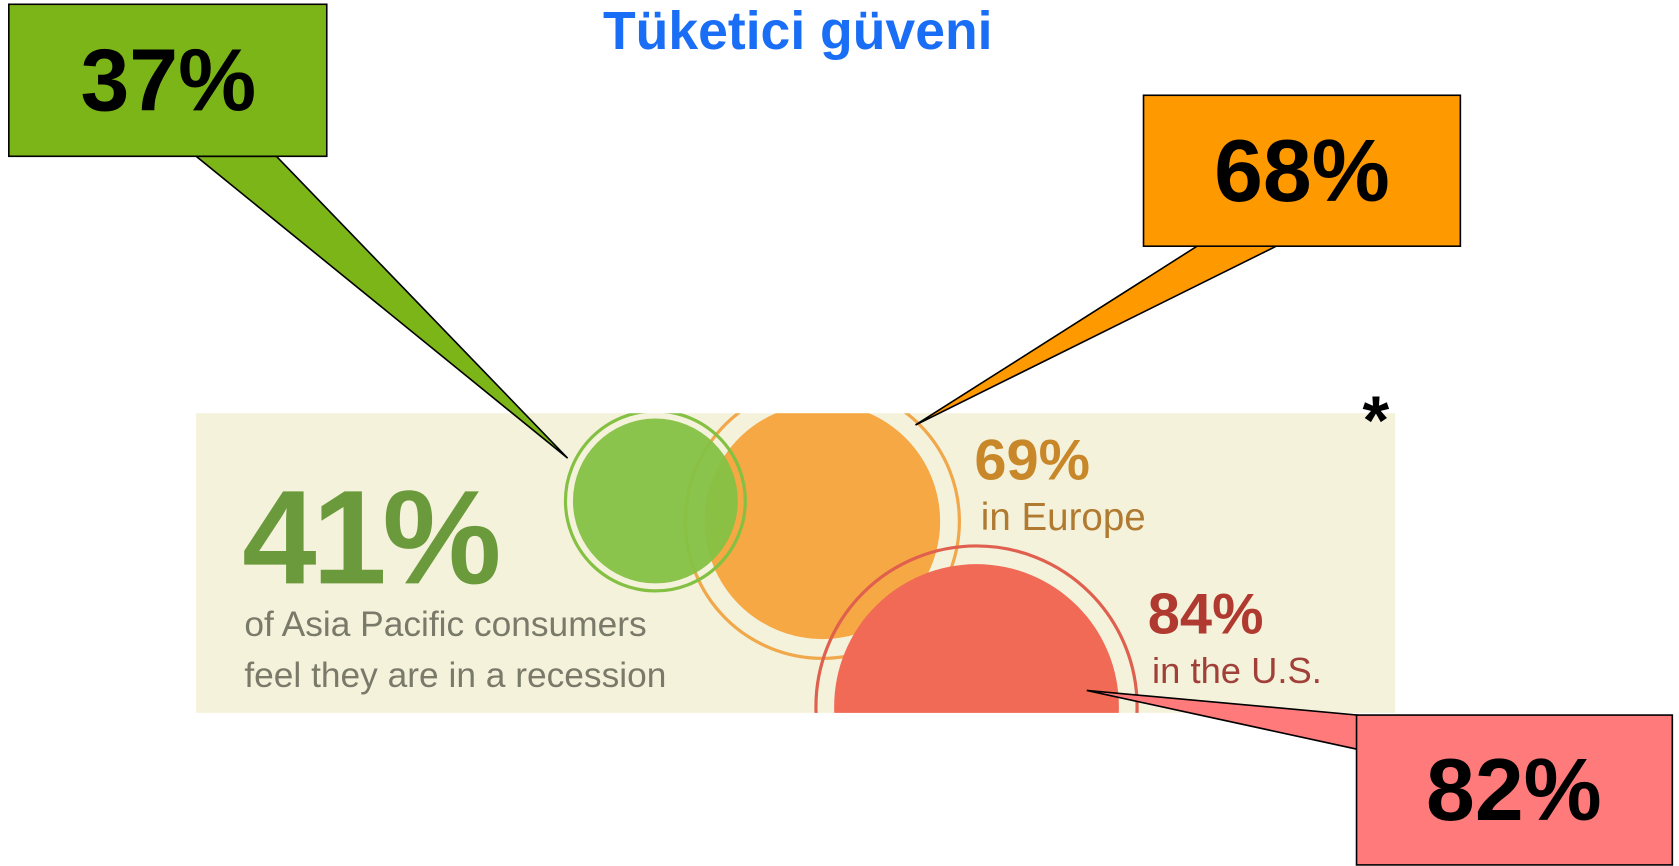  I want to click on europe-label: in Europe, so click(1063, 517).